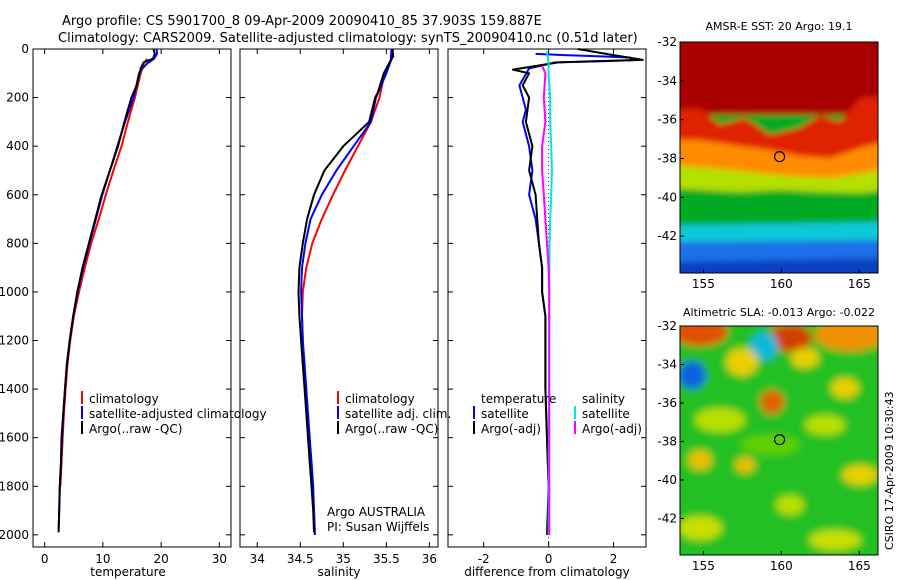 This screenshot has width=900, height=580. I want to click on depth-tick-label: 800, so click(17, 243).